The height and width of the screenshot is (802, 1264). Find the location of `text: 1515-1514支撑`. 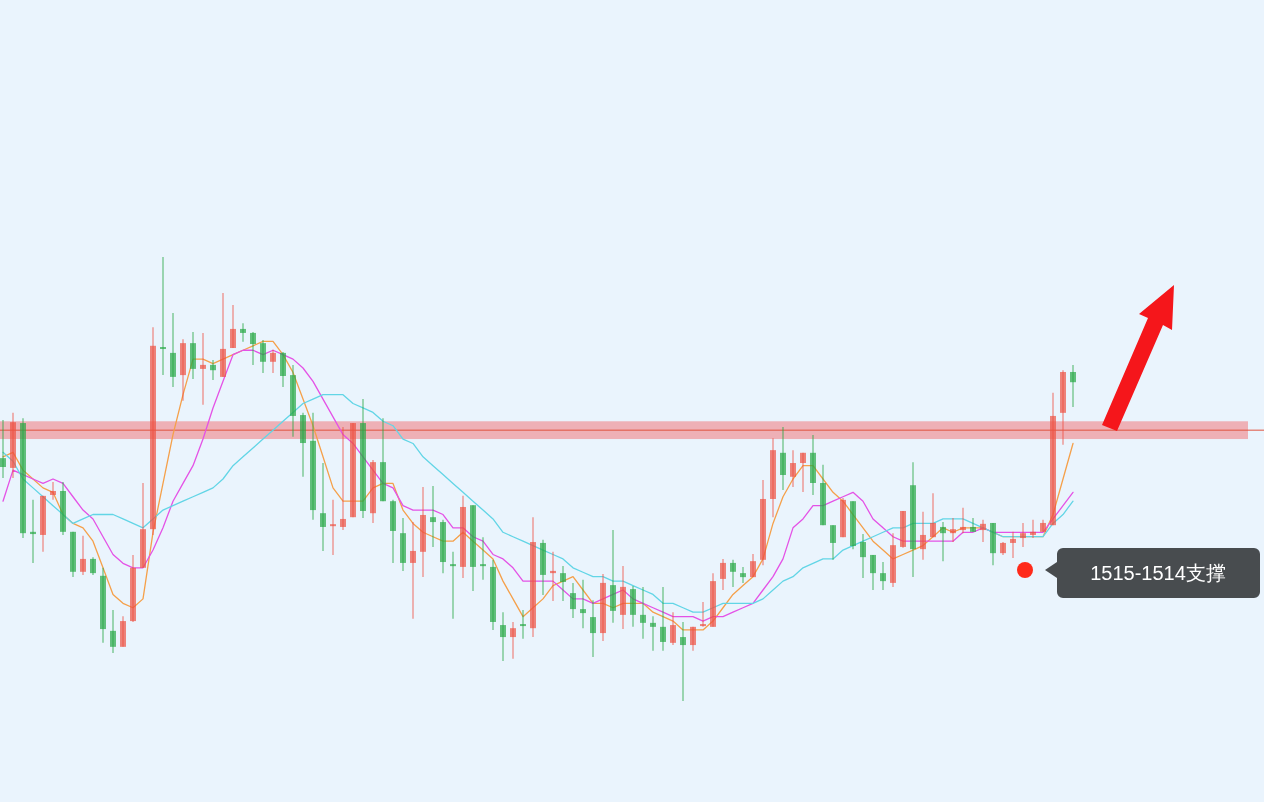

text: 1515-1514支撑 is located at coordinates (1158, 573).